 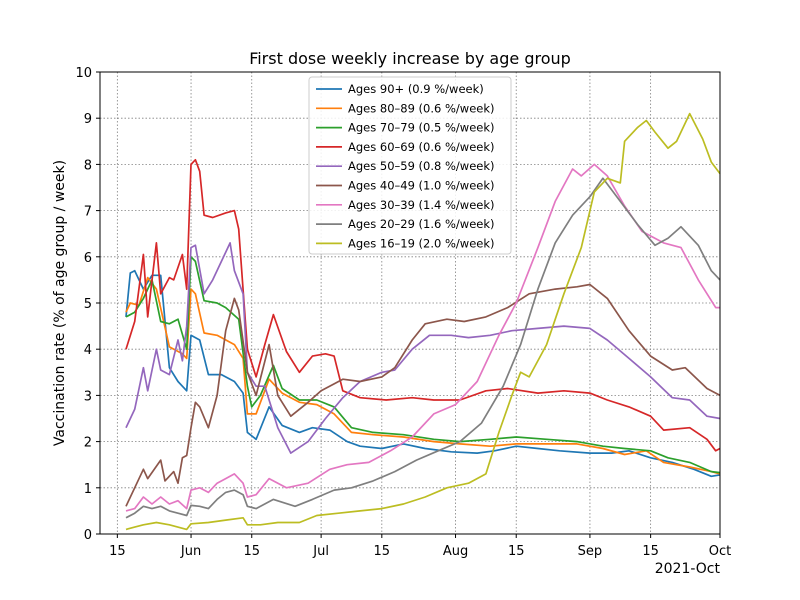 I want to click on legend-box, so click(x=410, y=165).